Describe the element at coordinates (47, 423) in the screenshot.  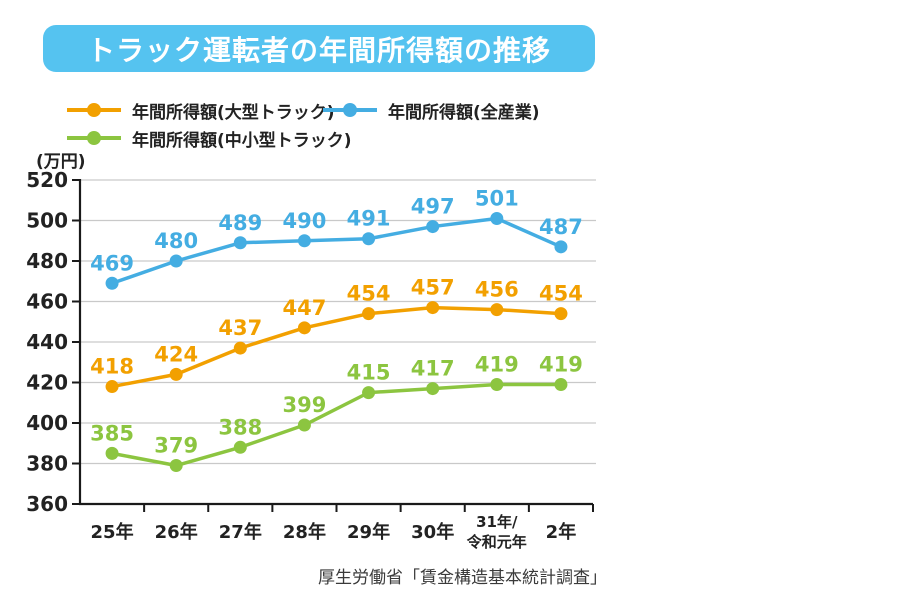
I see `y-tick-label: 400` at that location.